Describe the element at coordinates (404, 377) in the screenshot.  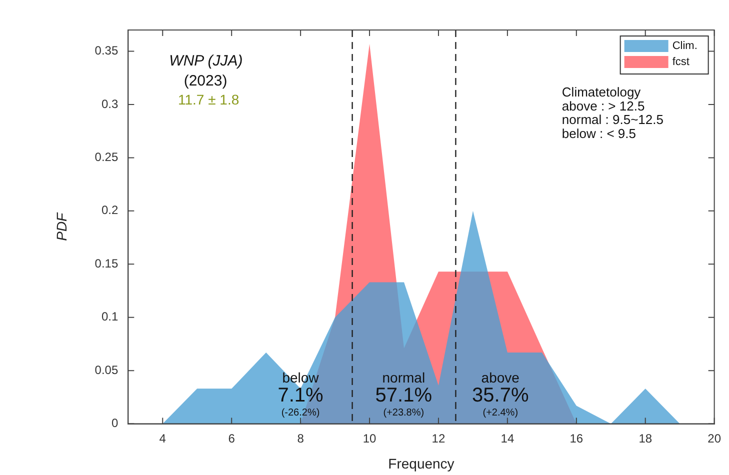
I see `annotation: normal` at that location.